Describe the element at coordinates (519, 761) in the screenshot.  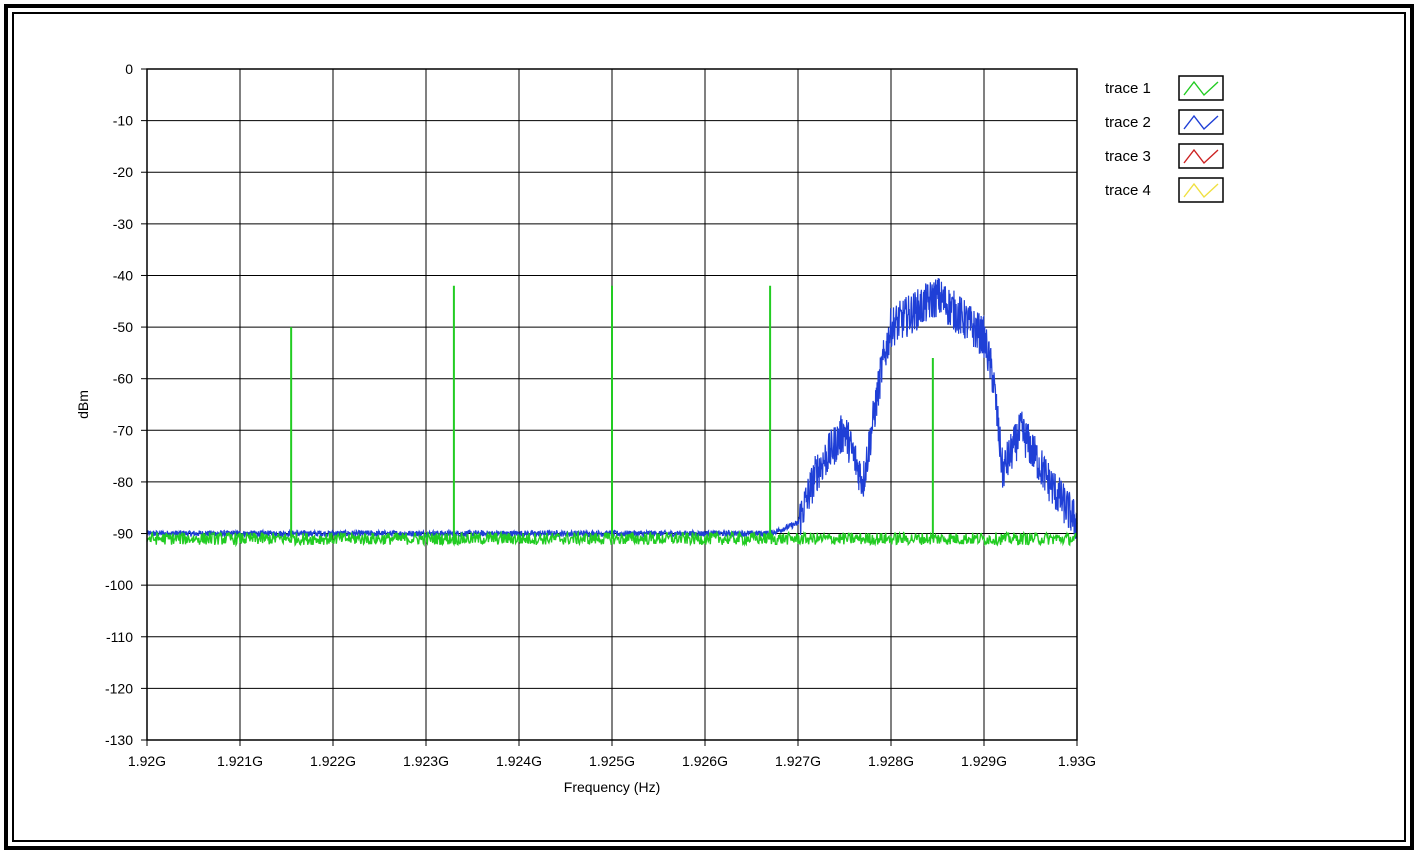
I see `x-tick-label: 1.924G` at that location.